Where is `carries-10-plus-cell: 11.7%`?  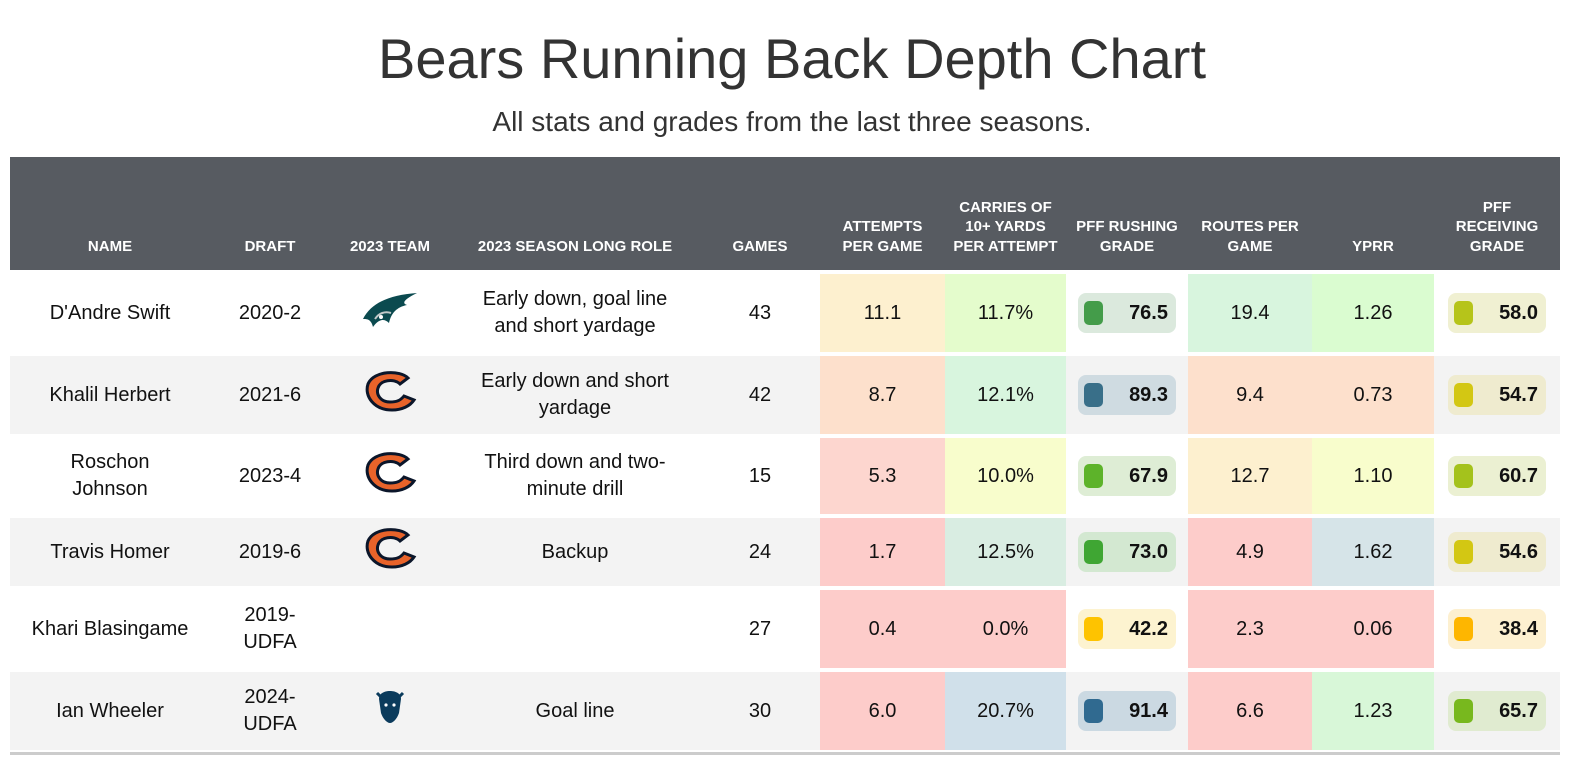
carries-10-plus-cell: 11.7% is located at coordinates (1005, 313).